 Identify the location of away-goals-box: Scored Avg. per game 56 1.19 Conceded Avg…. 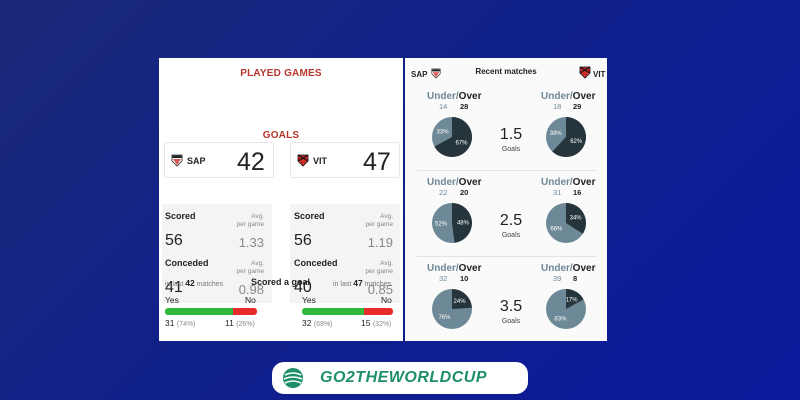
(345, 253).